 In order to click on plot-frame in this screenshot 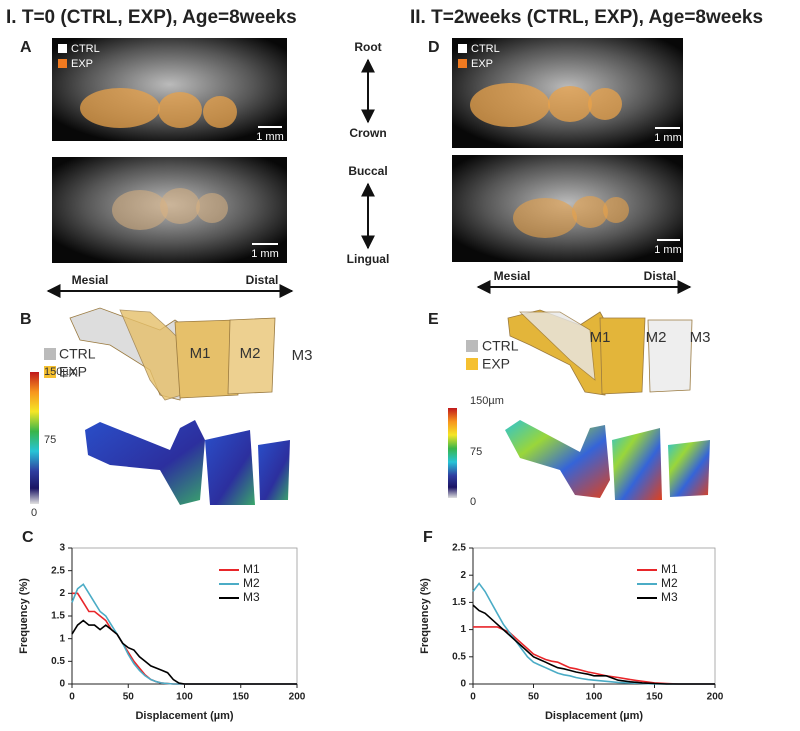, I will do `click(594, 616)`.